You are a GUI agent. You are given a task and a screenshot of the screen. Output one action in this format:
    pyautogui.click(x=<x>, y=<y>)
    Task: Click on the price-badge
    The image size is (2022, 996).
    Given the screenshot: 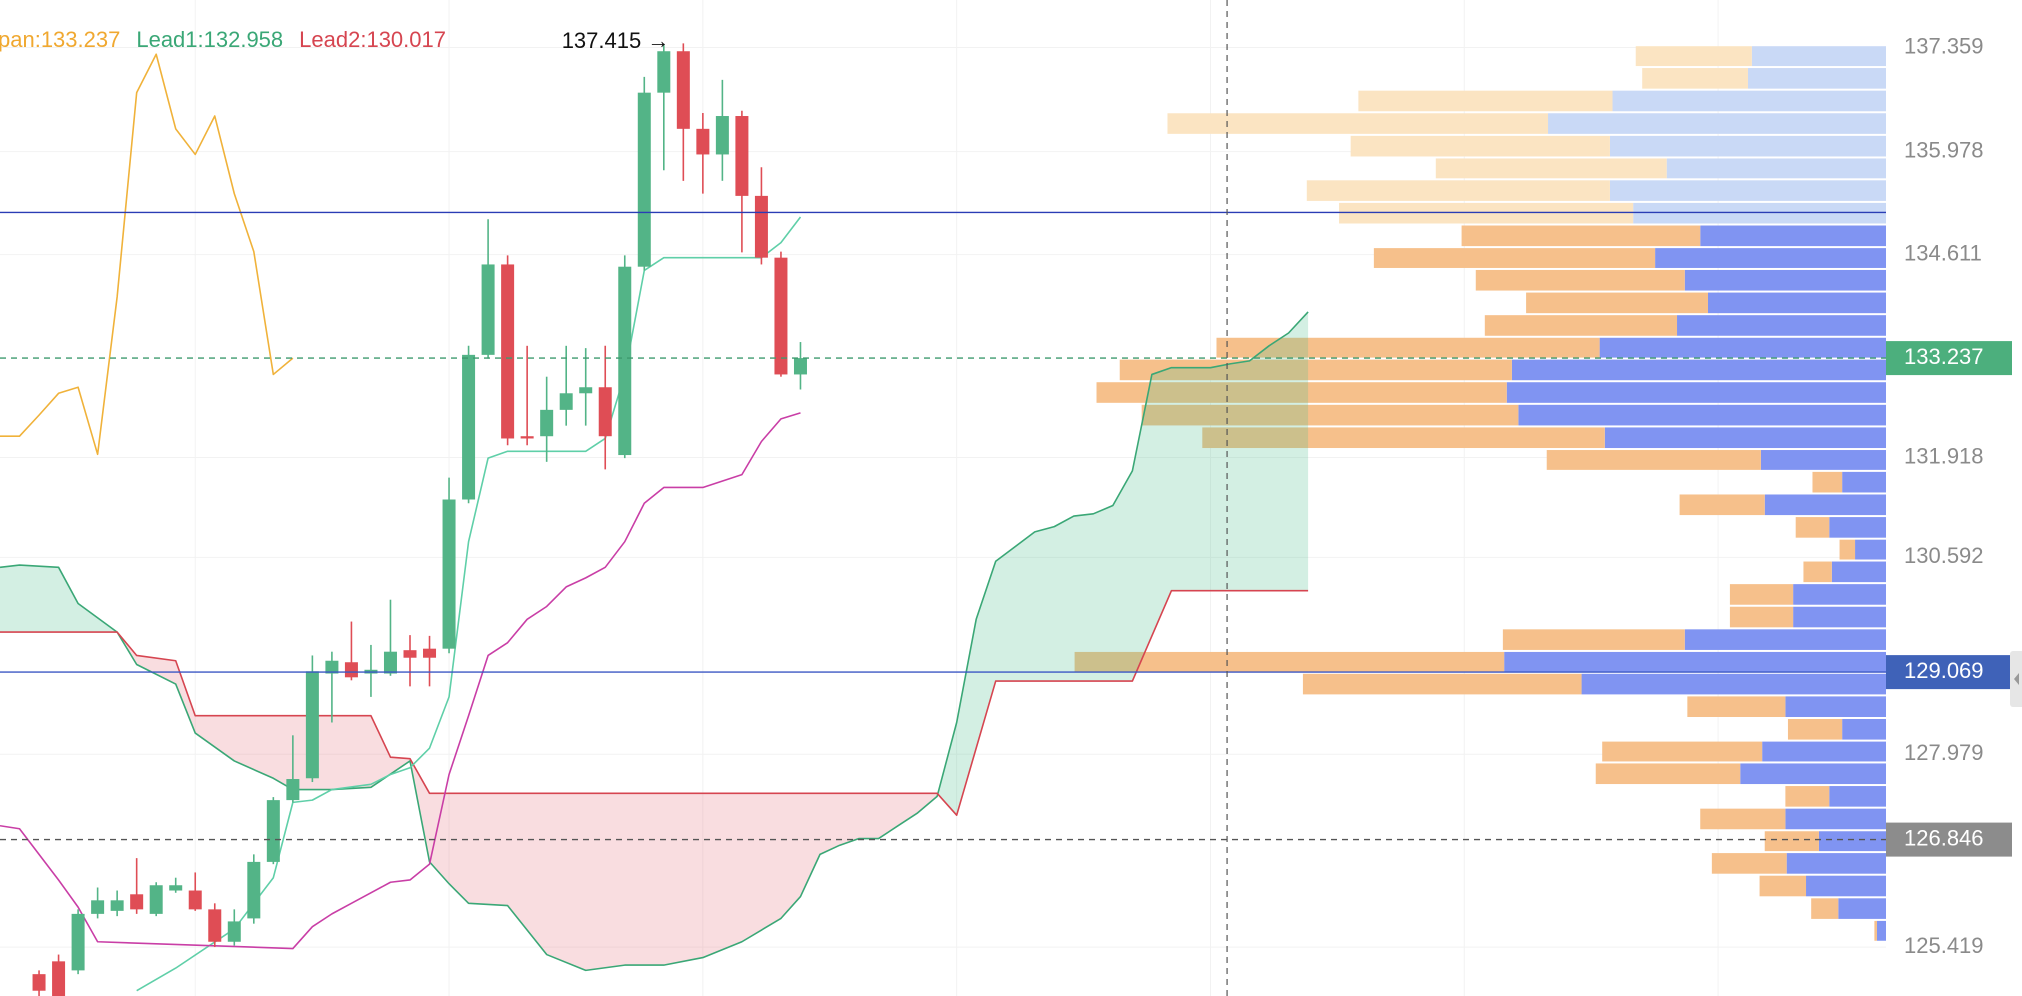 What is the action you would take?
    pyautogui.click(x=1949, y=358)
    